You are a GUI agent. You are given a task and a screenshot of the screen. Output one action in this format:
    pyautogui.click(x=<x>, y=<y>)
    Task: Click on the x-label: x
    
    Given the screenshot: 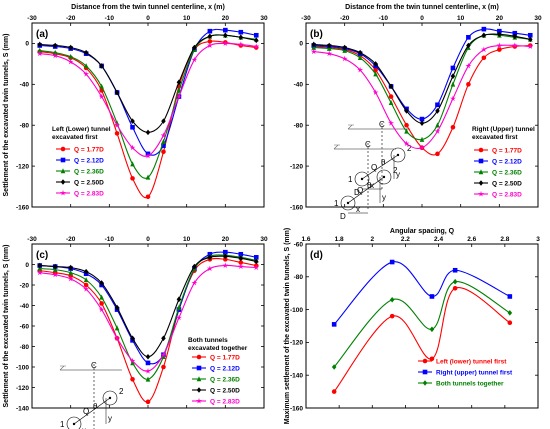 What is the action you would take?
    pyautogui.click(x=358, y=209)
    